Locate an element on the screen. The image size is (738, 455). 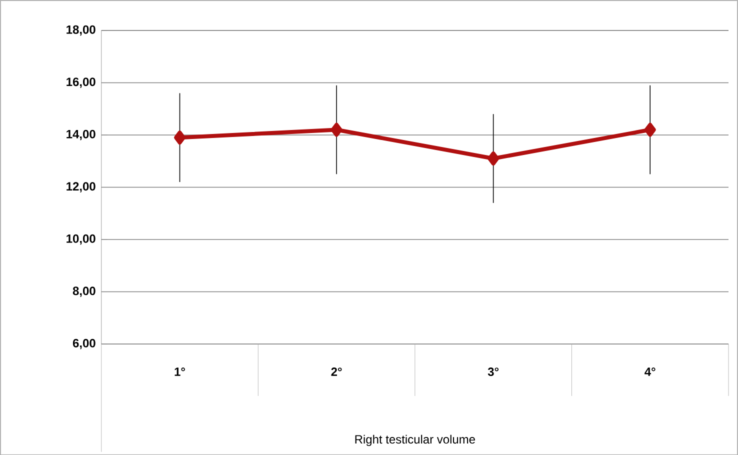
y-tick-label: 16,00 is located at coordinates (81, 82).